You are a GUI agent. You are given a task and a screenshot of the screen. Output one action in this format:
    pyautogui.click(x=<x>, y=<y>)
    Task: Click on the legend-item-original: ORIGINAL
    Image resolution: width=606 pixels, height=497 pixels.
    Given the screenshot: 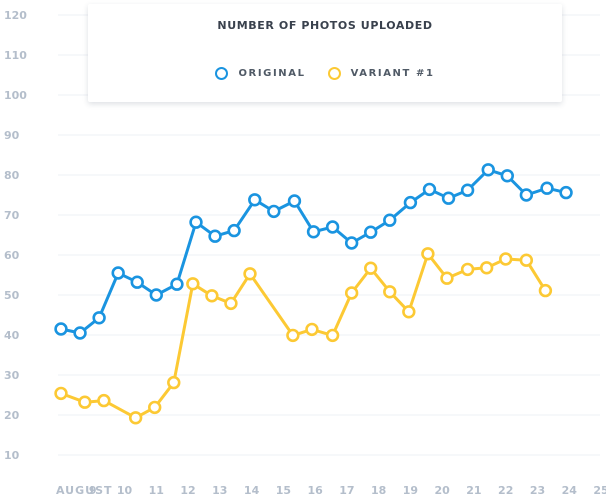 What is the action you would take?
    pyautogui.click(x=260, y=73)
    